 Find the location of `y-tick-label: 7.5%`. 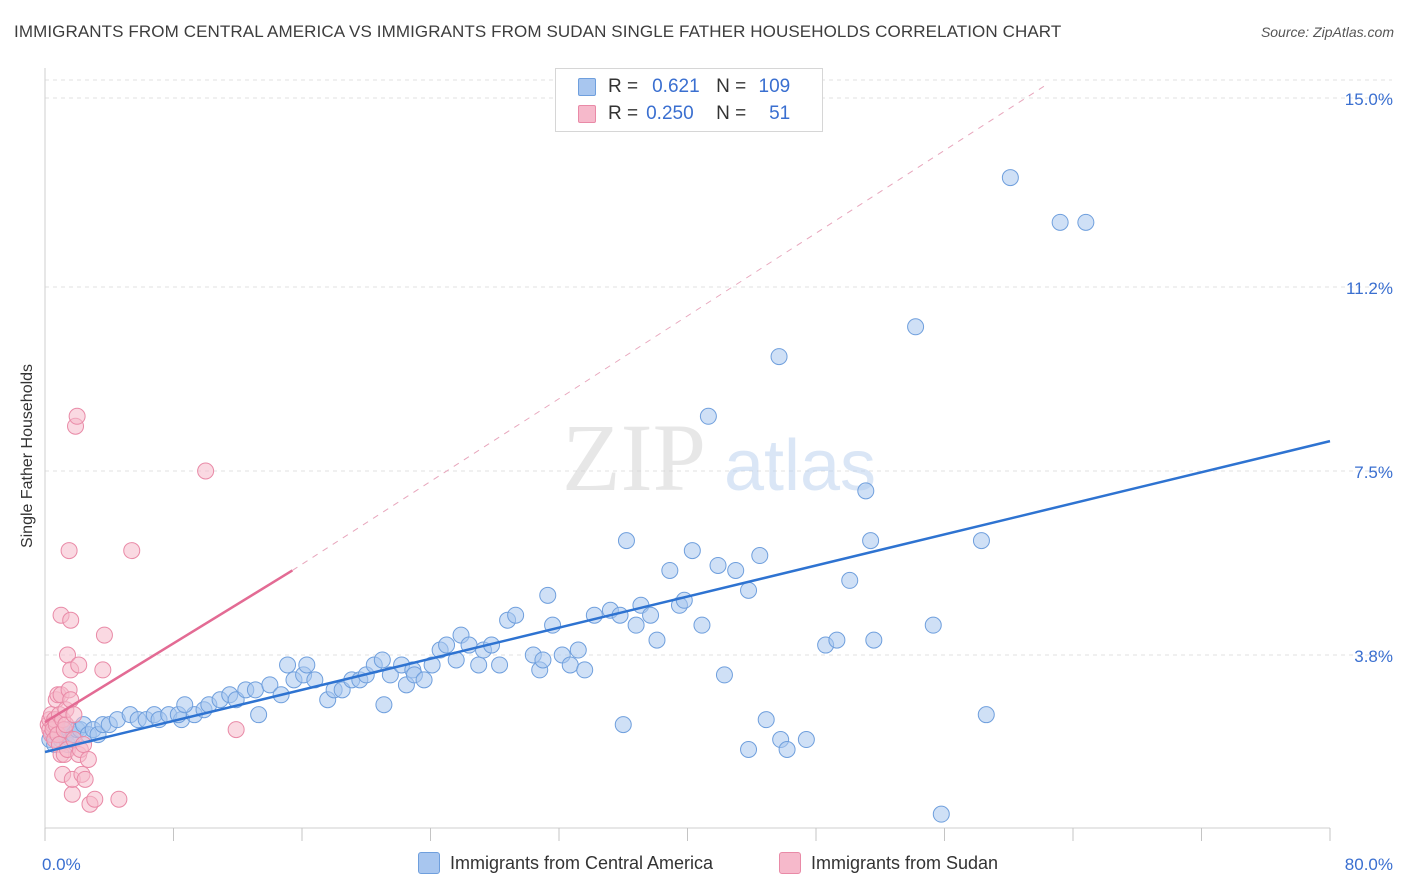

y-tick-label: 7.5% is located at coordinates (1373, 472).